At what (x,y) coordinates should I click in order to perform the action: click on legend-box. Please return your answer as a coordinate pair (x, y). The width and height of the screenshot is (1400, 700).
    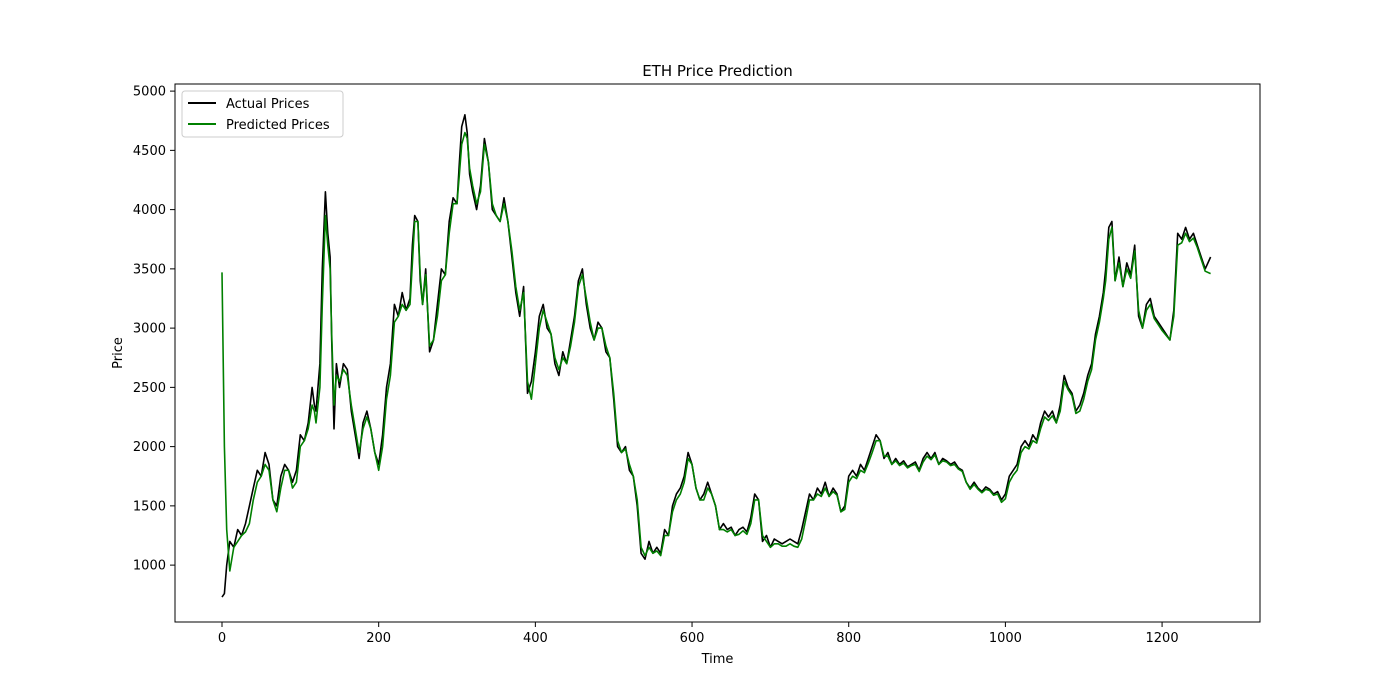
    Looking at the image, I should click on (262, 114).